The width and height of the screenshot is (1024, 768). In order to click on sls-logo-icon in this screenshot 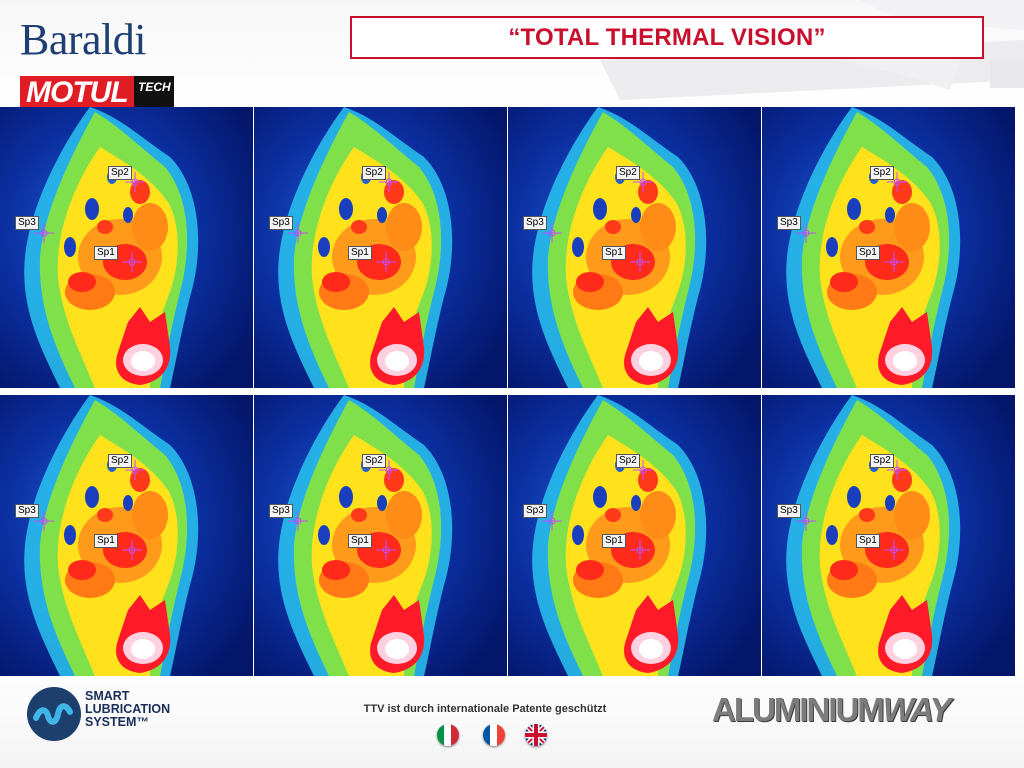, I will do `click(54, 714)`.